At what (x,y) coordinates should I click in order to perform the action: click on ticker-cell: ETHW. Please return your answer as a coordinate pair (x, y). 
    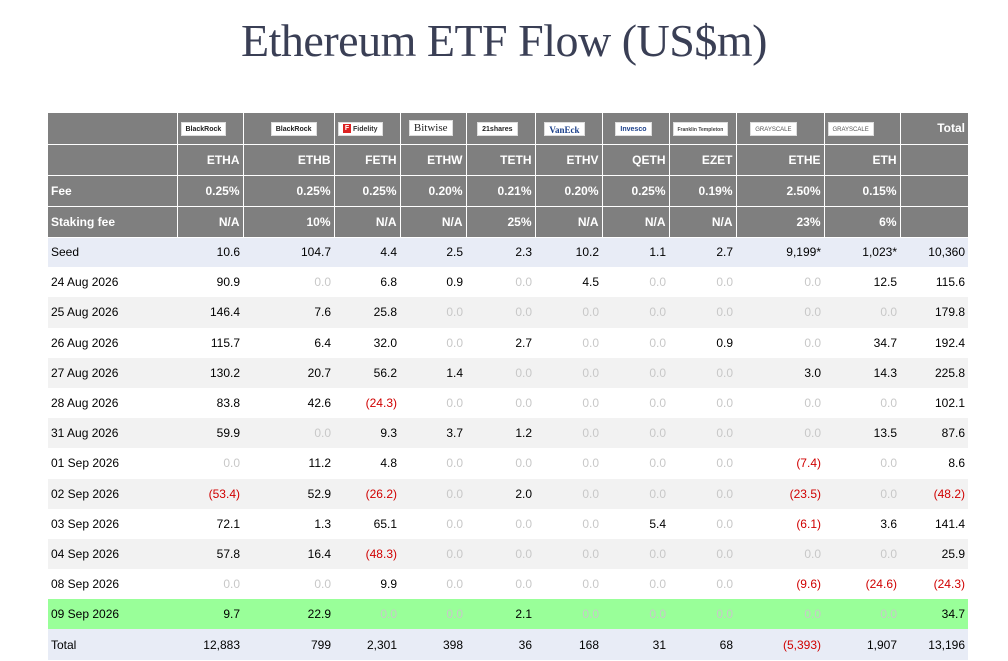
    Looking at the image, I should click on (433, 160).